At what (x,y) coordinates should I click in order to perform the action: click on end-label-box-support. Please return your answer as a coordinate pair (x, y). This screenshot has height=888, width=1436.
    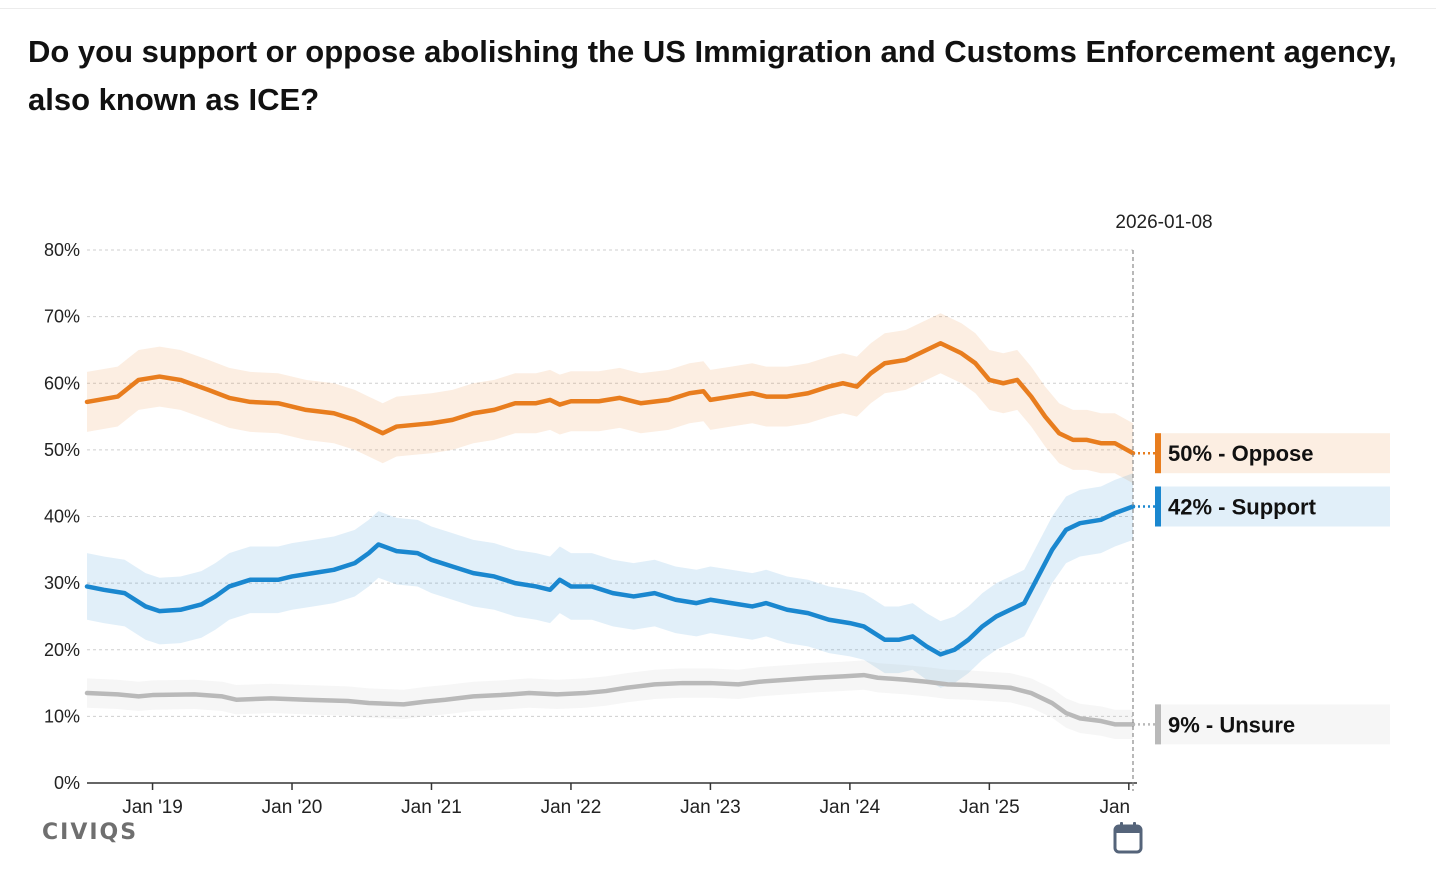
    Looking at the image, I should click on (1272, 506).